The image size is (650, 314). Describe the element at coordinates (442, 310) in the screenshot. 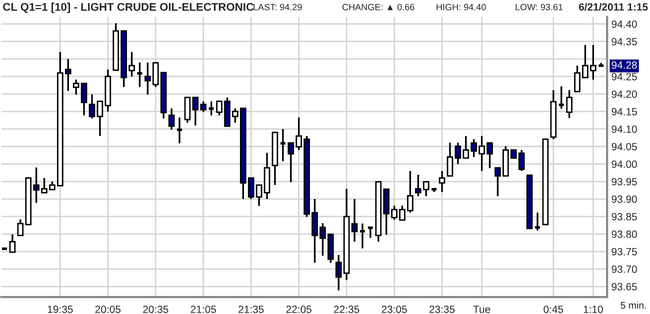

I see `x-tick-label: 23:35` at that location.